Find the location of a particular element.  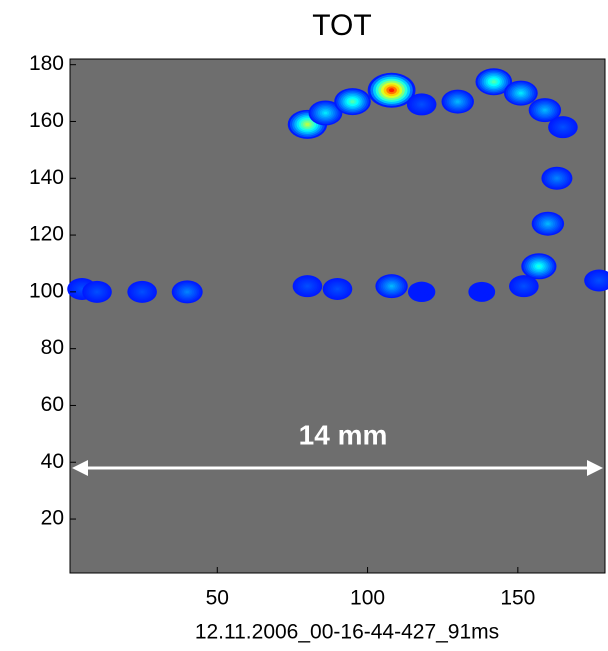

y-tick-label: 160 is located at coordinates (46, 120).